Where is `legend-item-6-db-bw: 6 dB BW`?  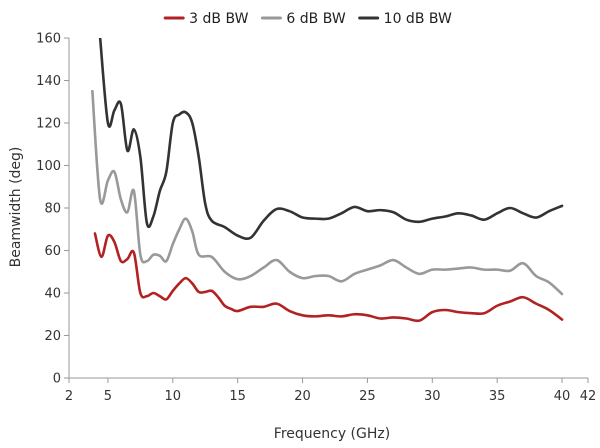 legend-item-6-db-bw: 6 dB BW is located at coordinates (303, 19).